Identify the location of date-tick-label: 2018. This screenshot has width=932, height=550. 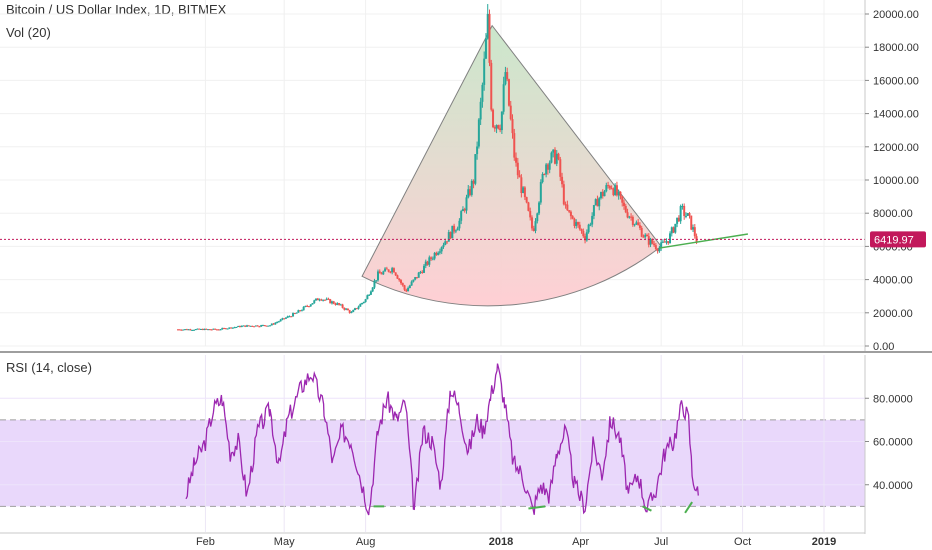
(501, 542).